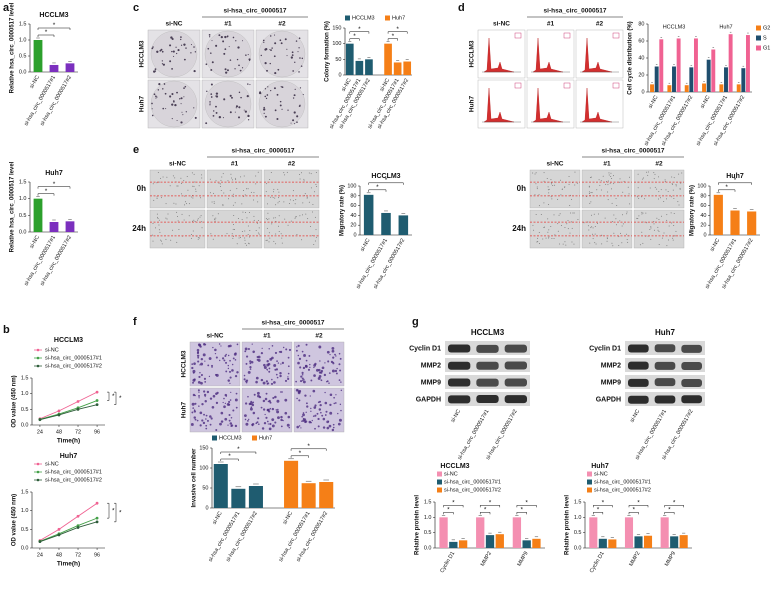 This screenshot has width=784, height=590. Describe the element at coordinates (184, 409) in the screenshot. I see `row-label: Huh7` at that location.